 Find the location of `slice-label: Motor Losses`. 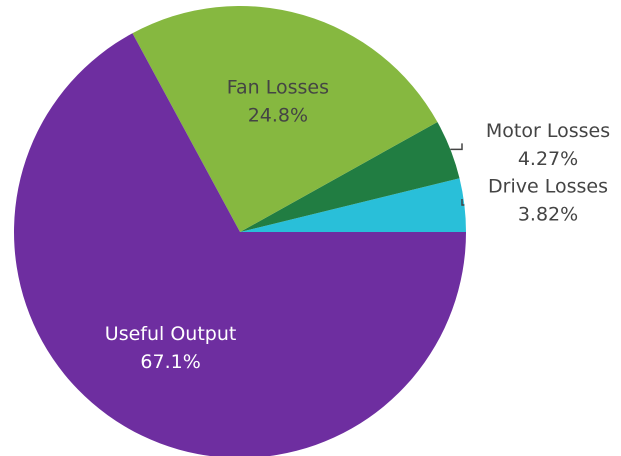

slice-label: Motor Losses is located at coordinates (548, 131).